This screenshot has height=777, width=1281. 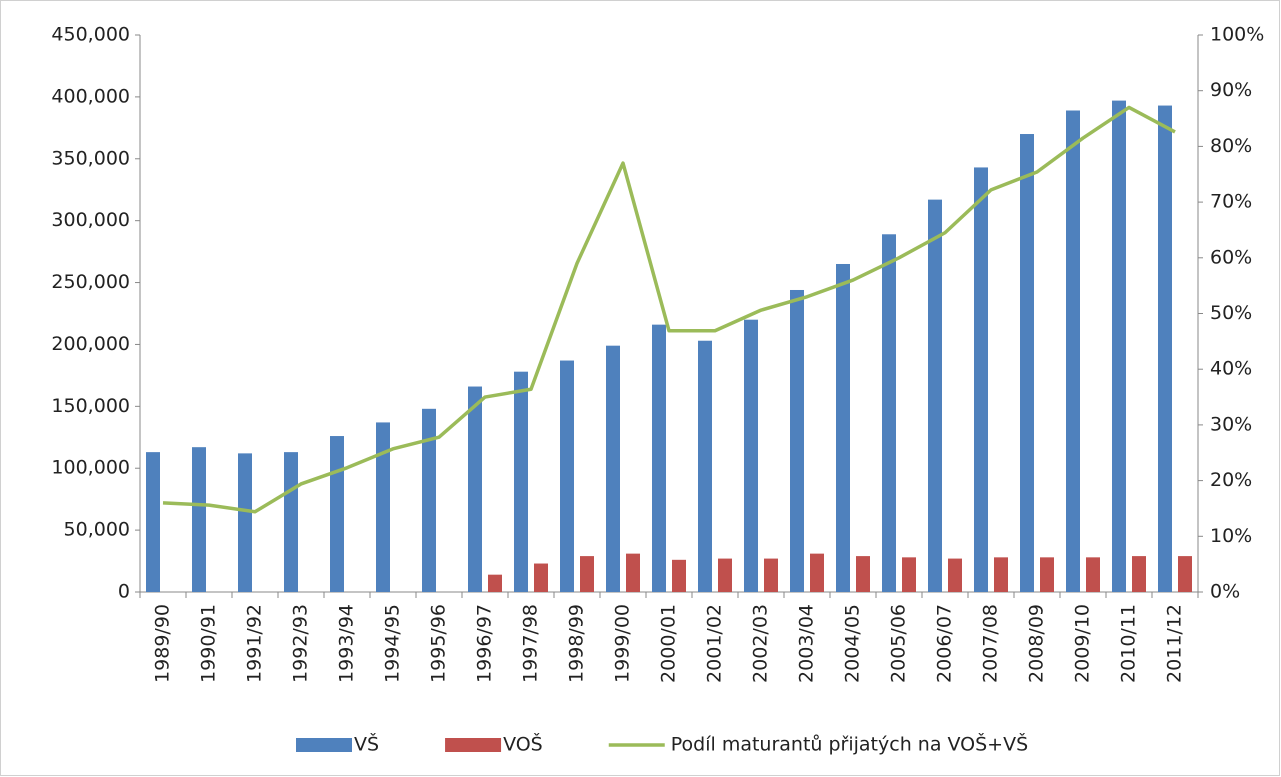 What do you see at coordinates (531, 643) in the screenshot?
I see `x-tick-label: 1997/98` at bounding box center [531, 643].